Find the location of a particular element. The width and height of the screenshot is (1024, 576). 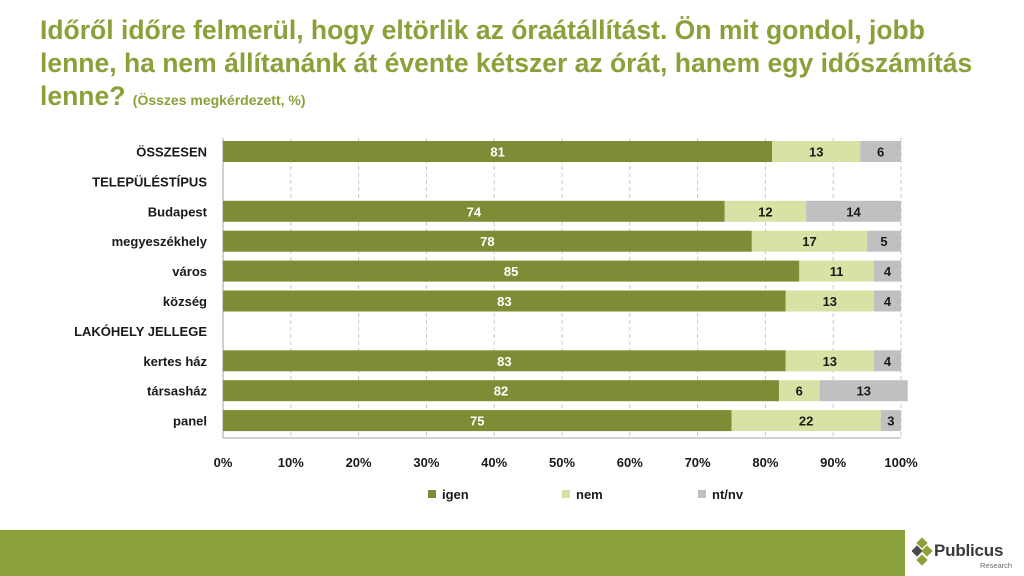

data-label: 78 is located at coordinates (487, 241).